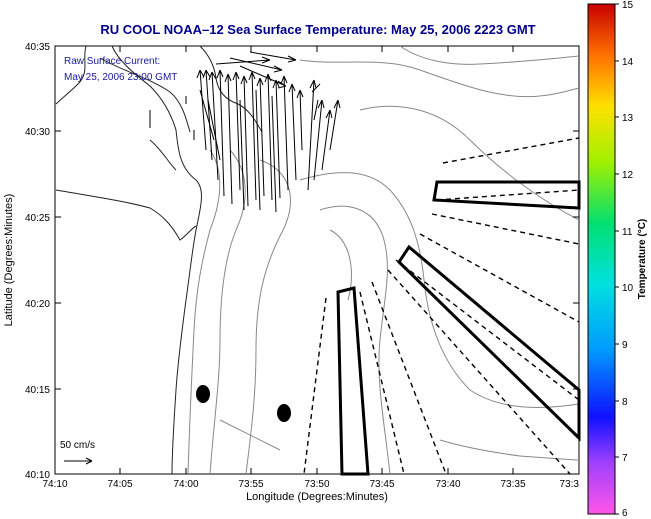 This screenshot has height=519, width=651. I want to click on inlet, so click(126, 215).